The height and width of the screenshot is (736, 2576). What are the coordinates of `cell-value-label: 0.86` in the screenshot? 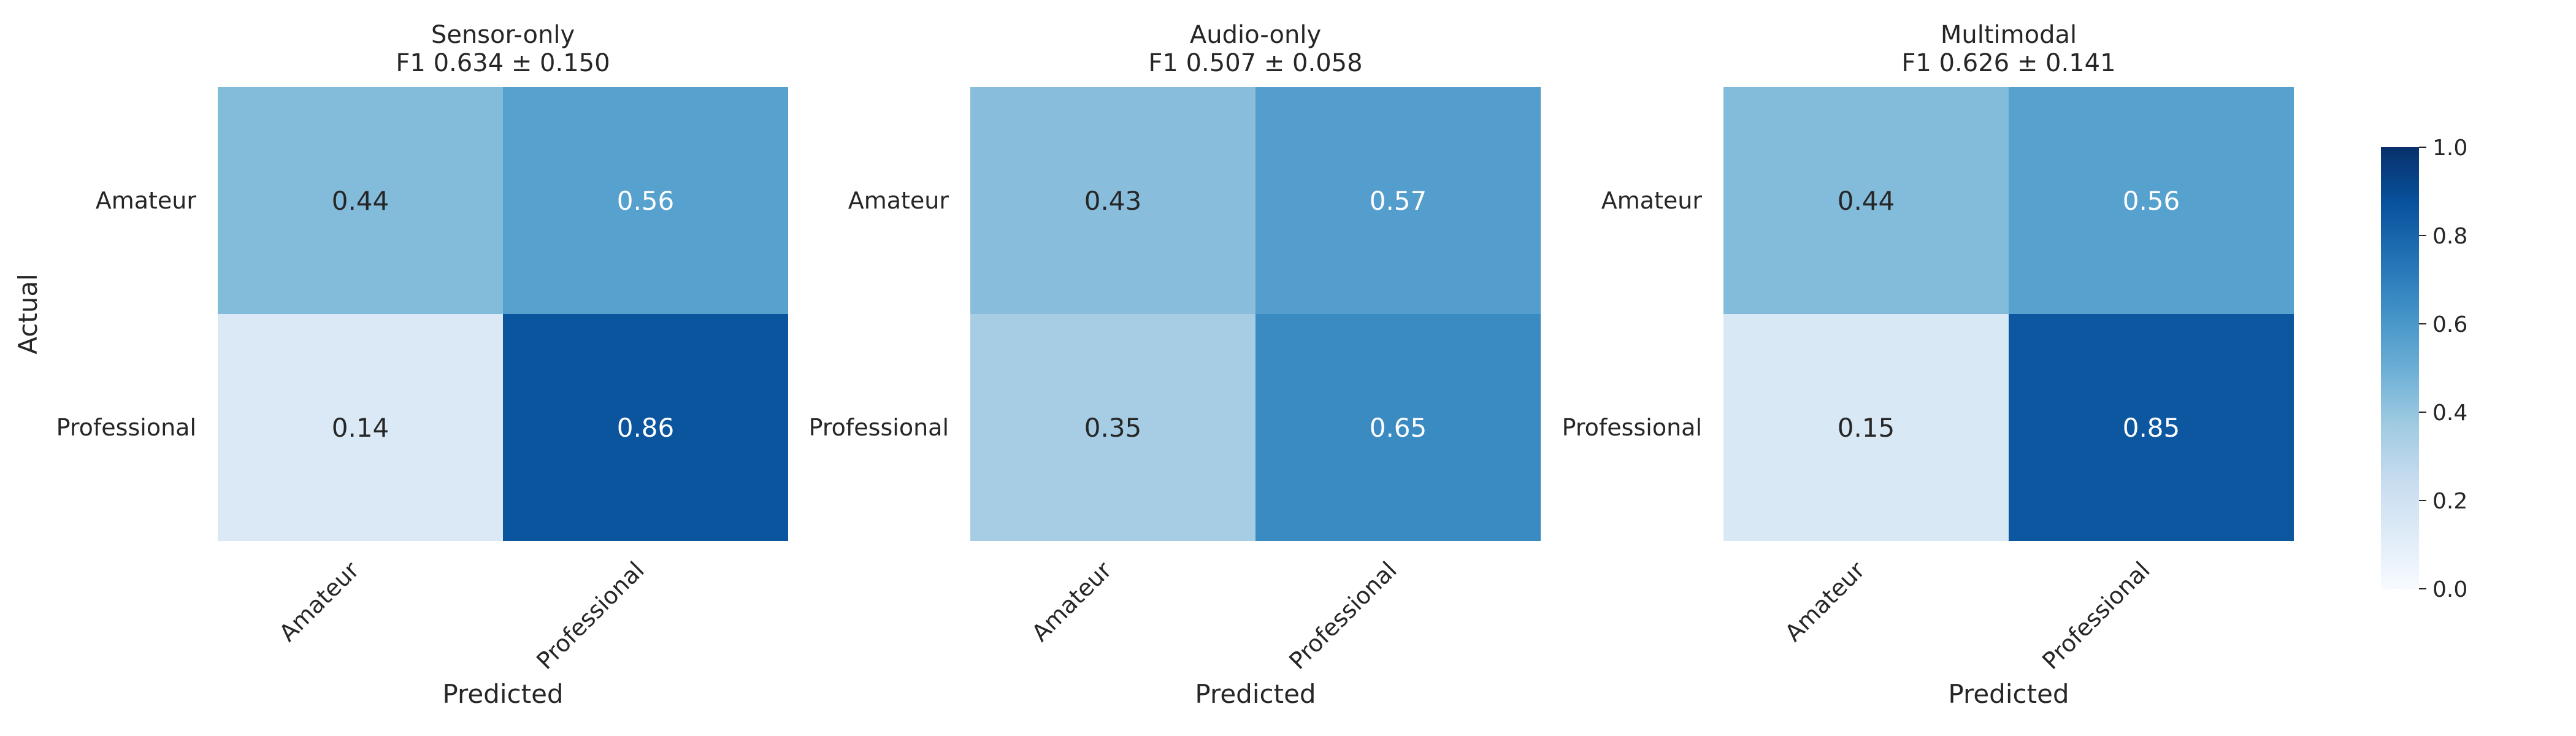 It's located at (646, 428).